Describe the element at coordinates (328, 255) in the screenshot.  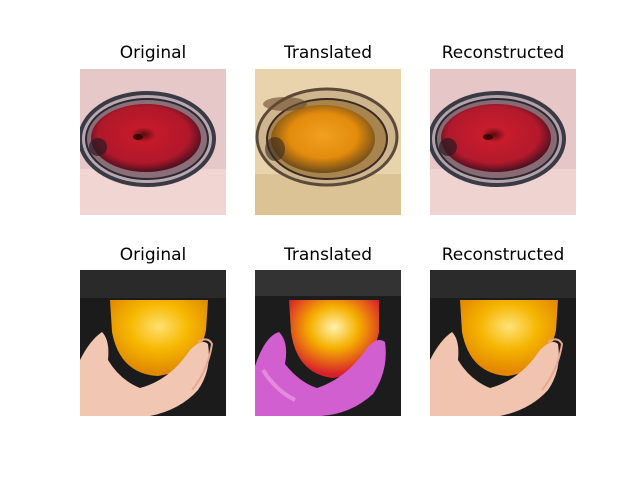
I see `row2-translated-title: Translated` at that location.